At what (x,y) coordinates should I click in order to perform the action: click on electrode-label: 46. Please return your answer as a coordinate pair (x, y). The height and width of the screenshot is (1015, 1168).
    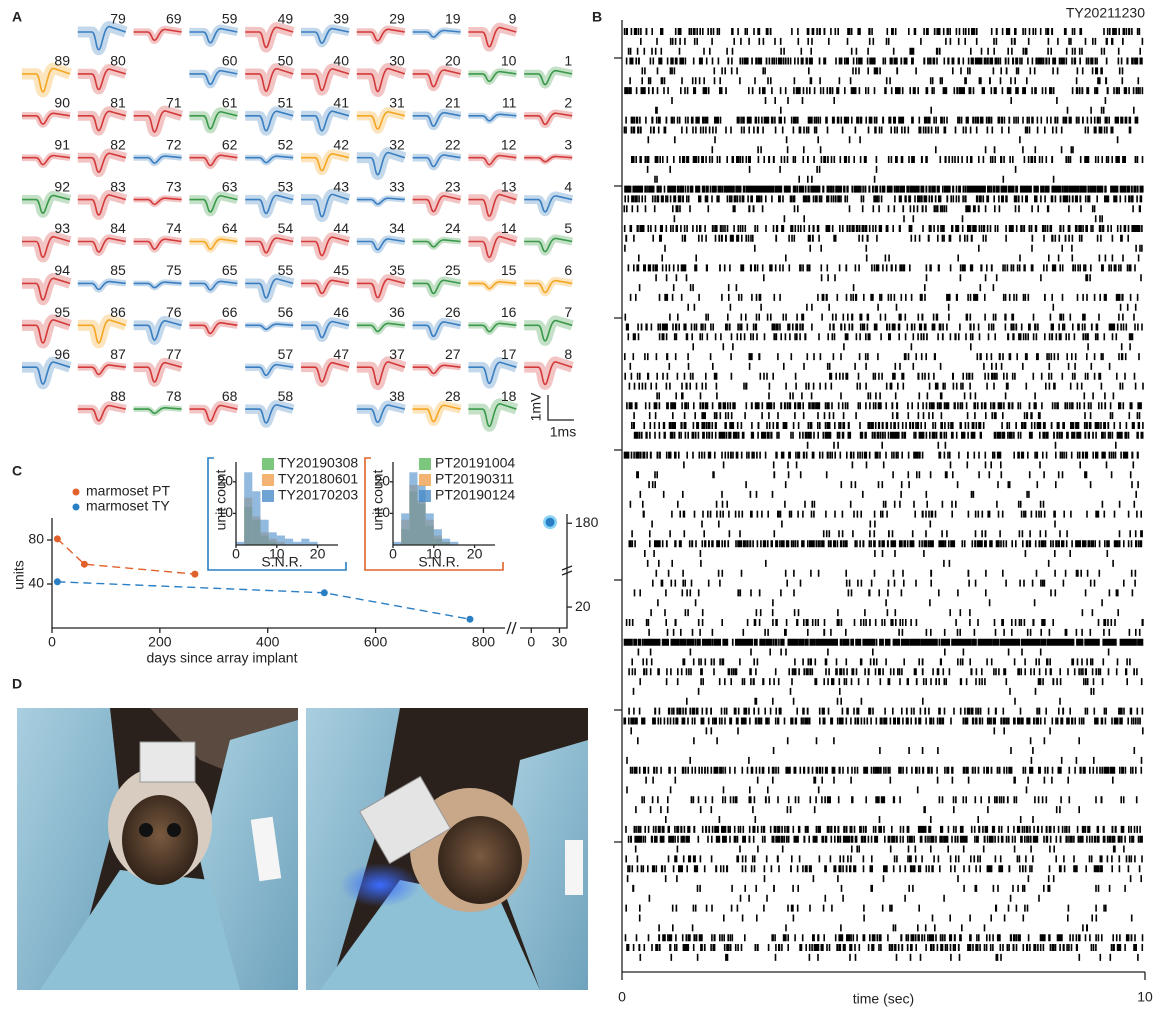
    Looking at the image, I should click on (341, 312).